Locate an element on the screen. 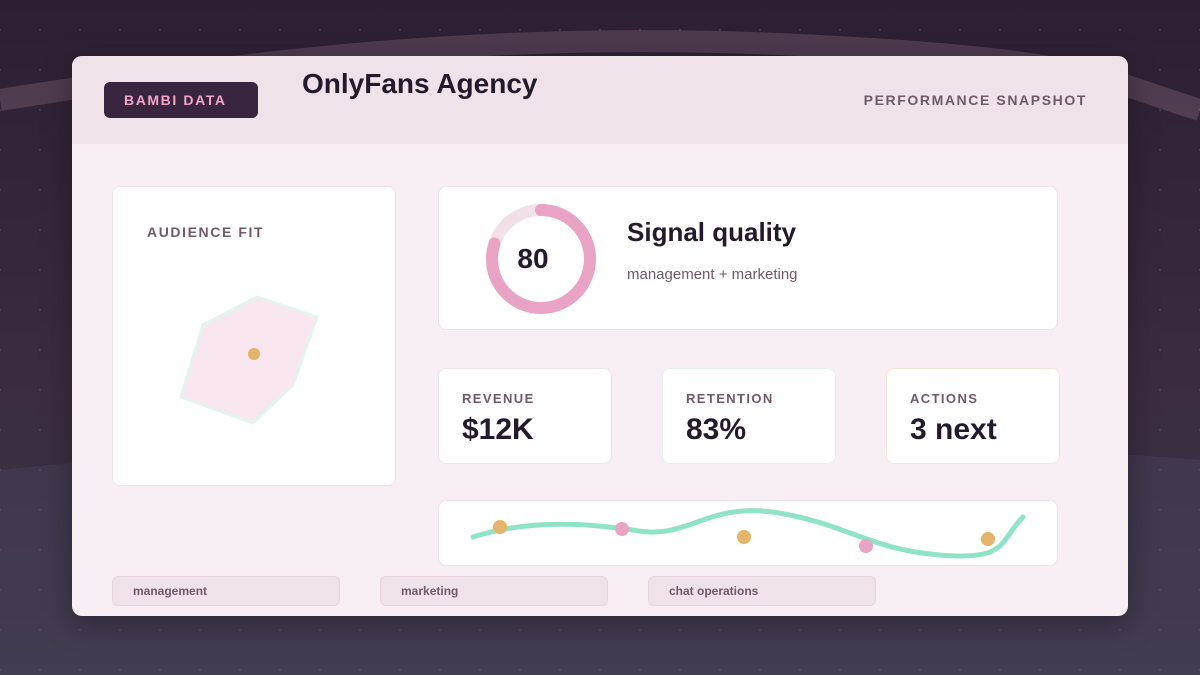 The image size is (1200, 675). signal-quality-panel: 80 Signal quality management + marketing is located at coordinates (748, 258).